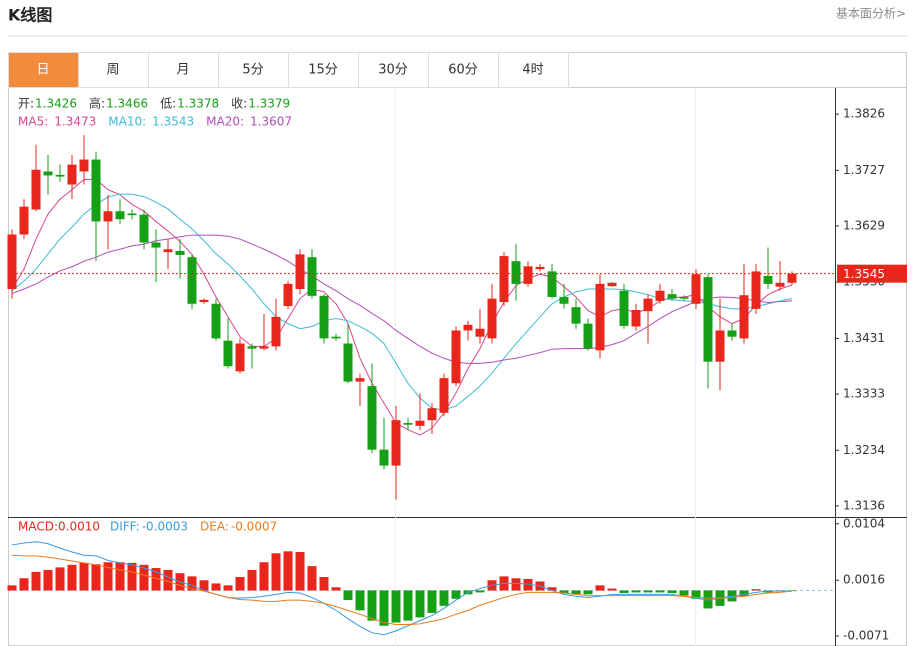  What do you see at coordinates (864, 450) in the screenshot?
I see `y-tick-label: 1.3234` at bounding box center [864, 450].